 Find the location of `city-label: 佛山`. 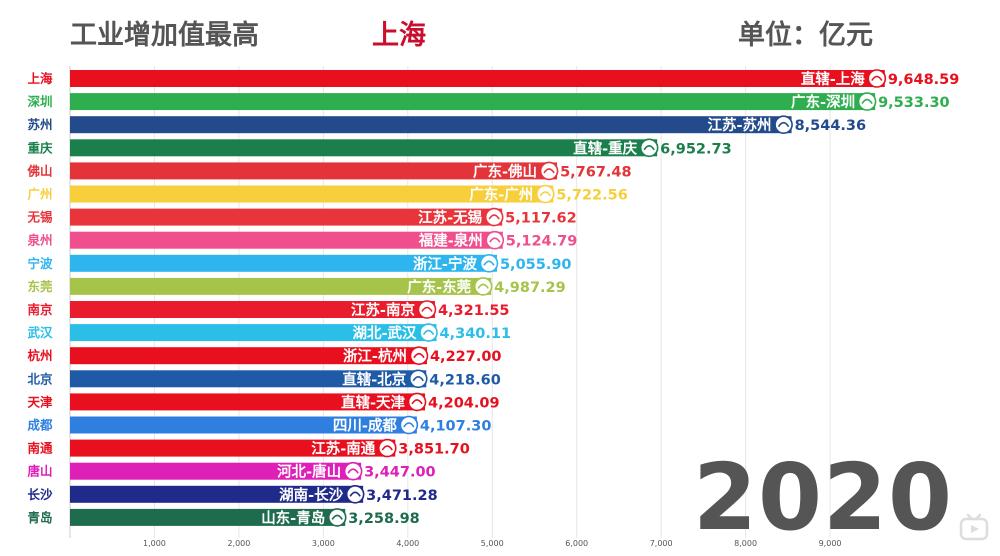

city-label: 佛山 is located at coordinates (39, 170).